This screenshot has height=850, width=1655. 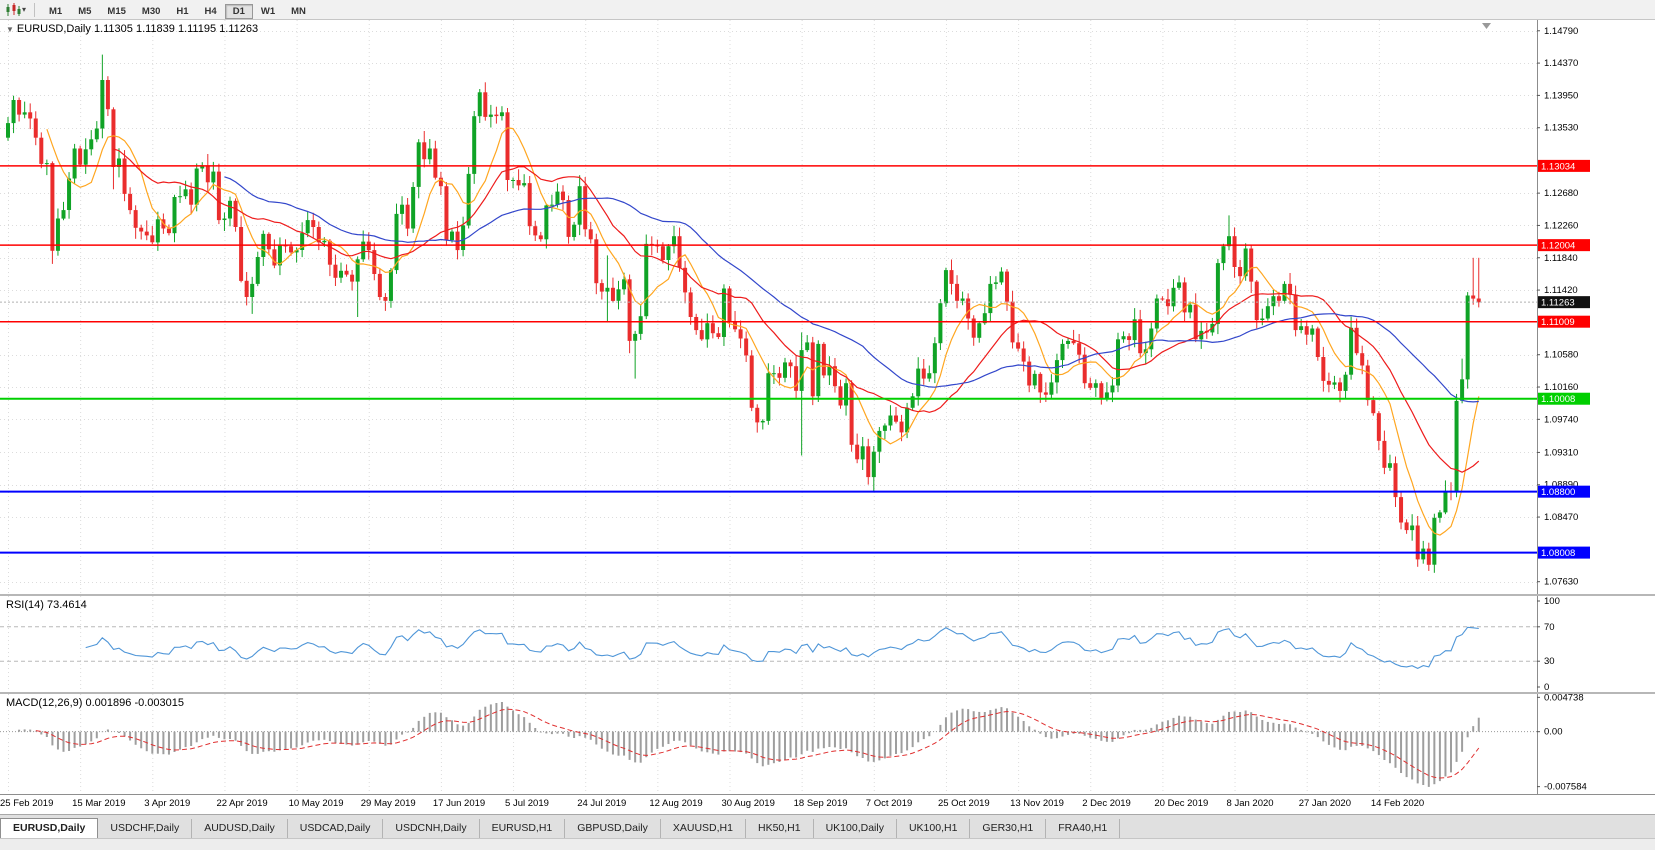 What do you see at coordinates (210, 11) in the screenshot?
I see `timeframe-button-h4: H4` at bounding box center [210, 11].